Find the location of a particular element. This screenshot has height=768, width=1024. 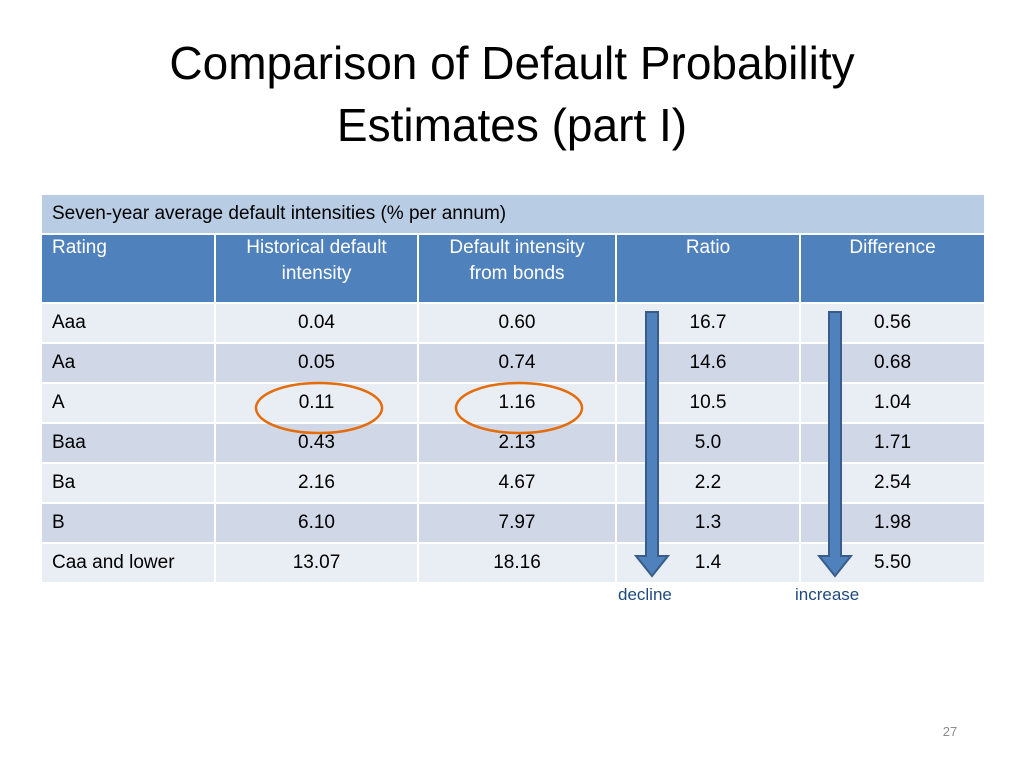

difference-cell: 1.04 is located at coordinates (892, 403).